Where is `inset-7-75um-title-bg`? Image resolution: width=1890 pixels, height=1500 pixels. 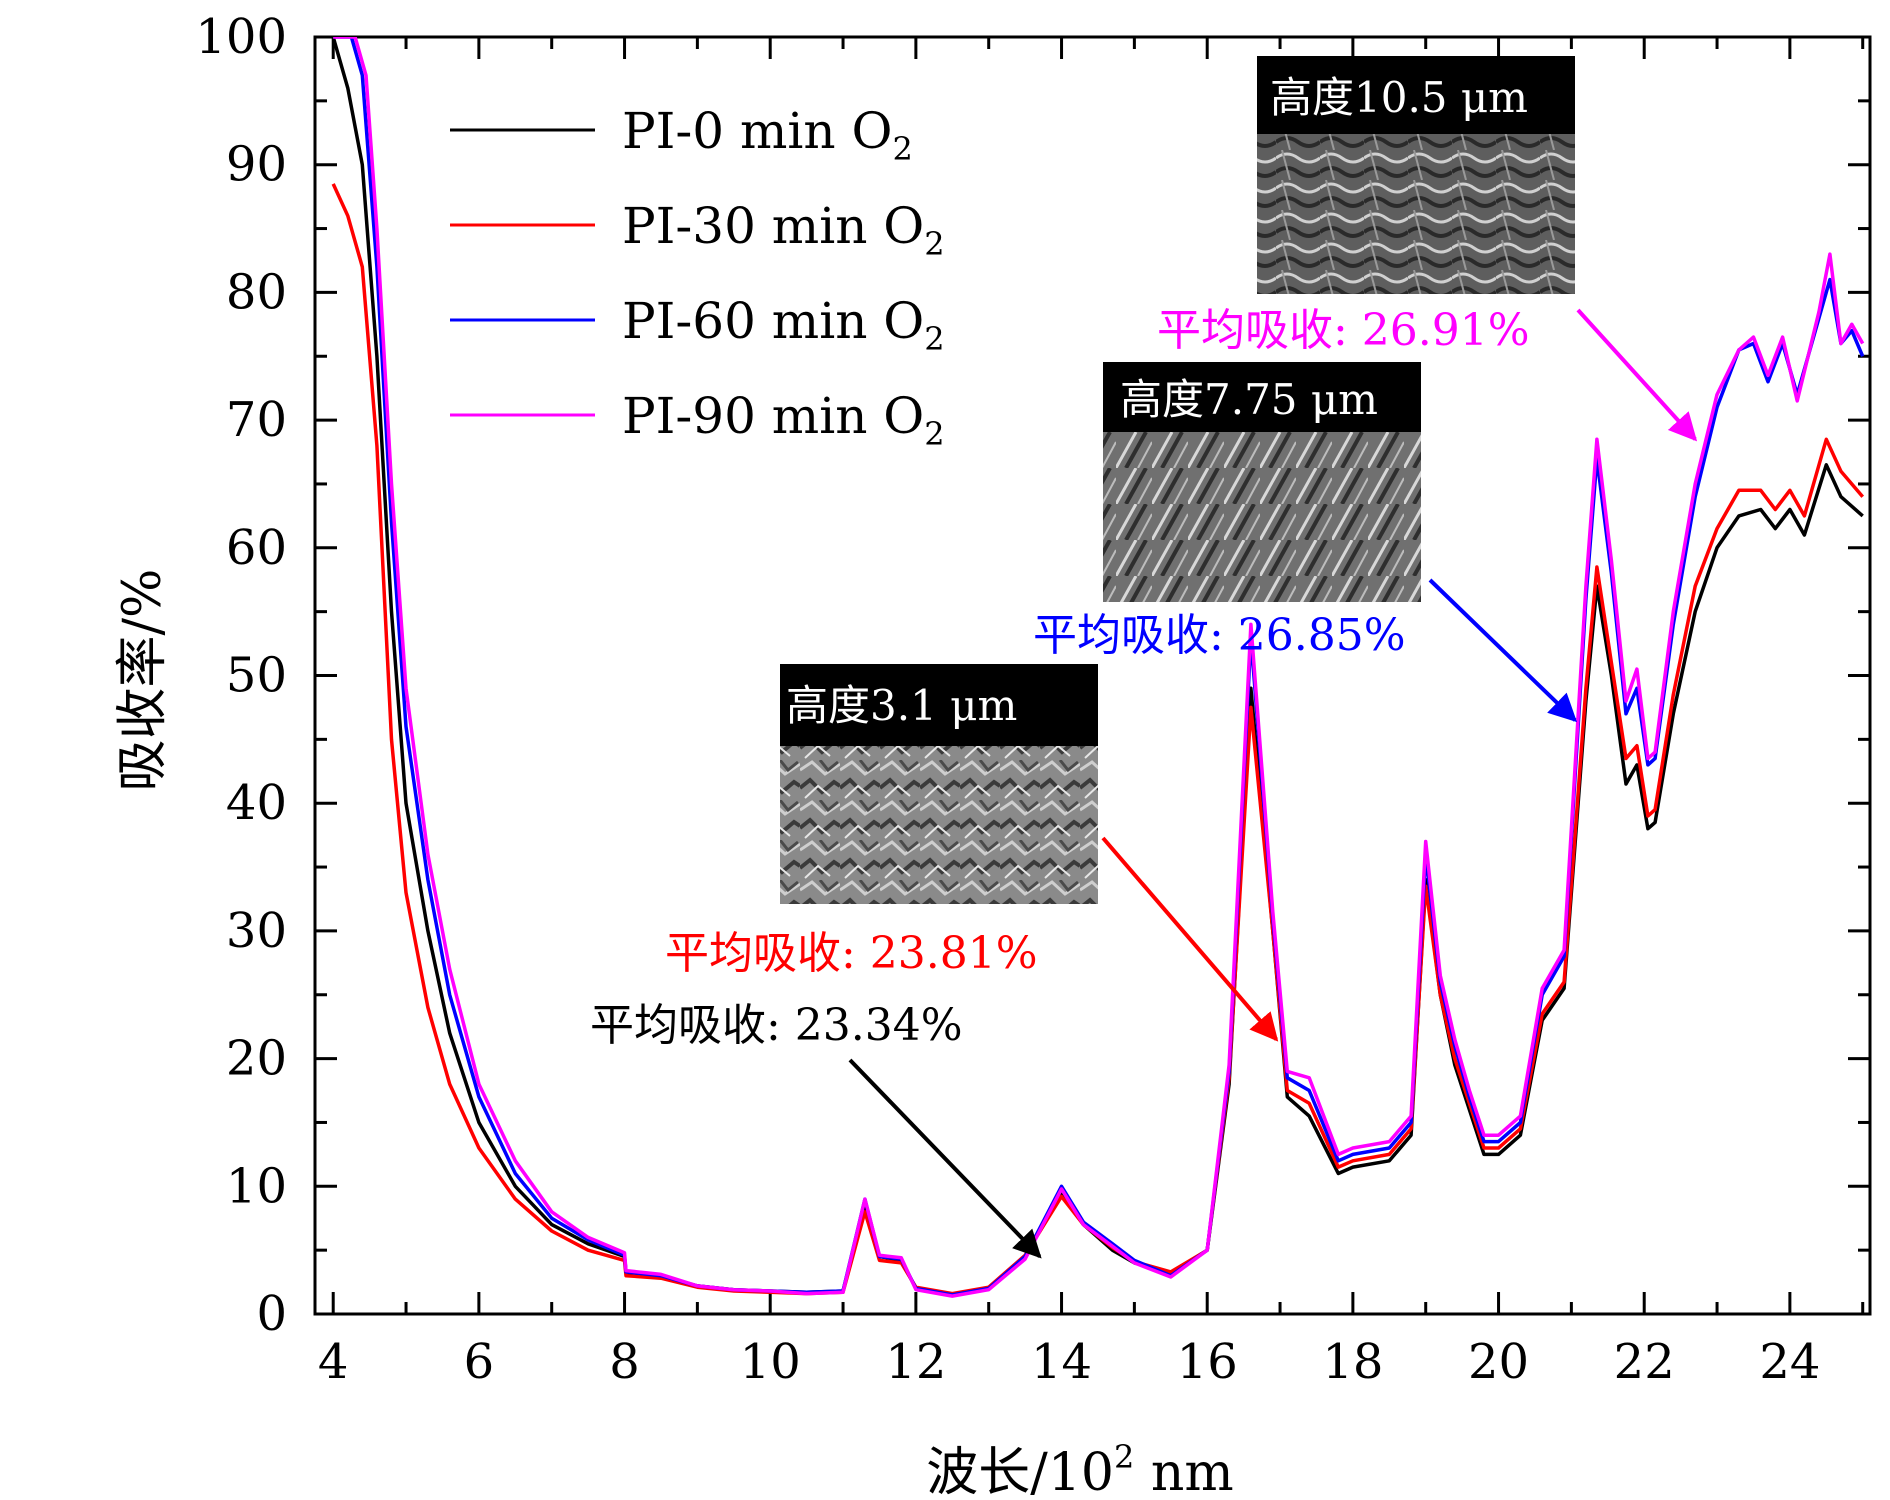 inset-7-75um-title-bg is located at coordinates (1262, 397).